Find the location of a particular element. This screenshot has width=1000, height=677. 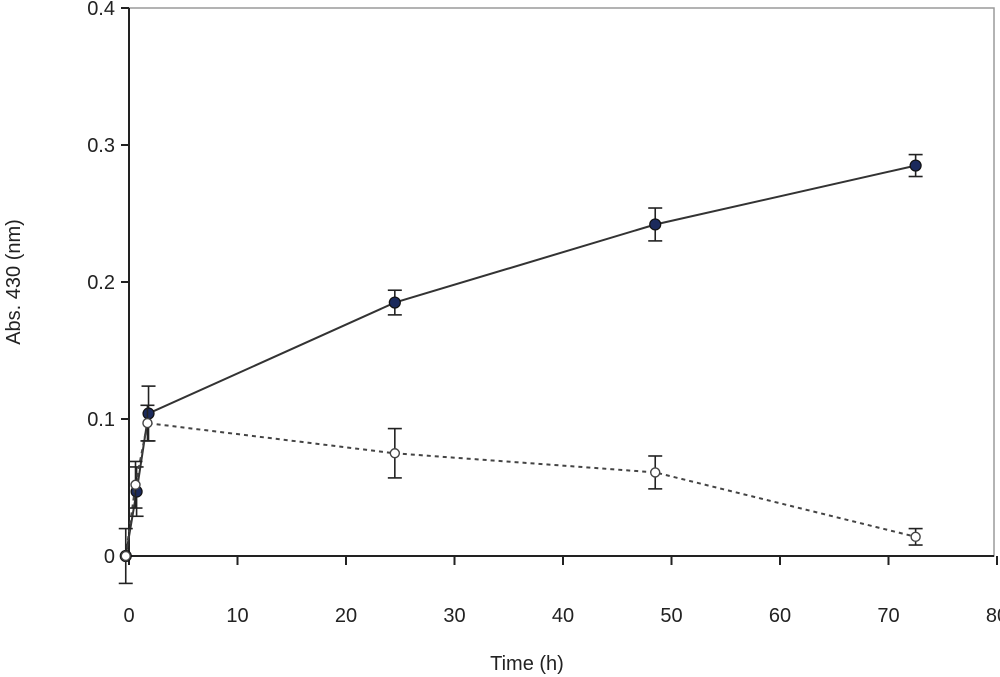

y-tick-label: 0 is located at coordinates (109, 557).